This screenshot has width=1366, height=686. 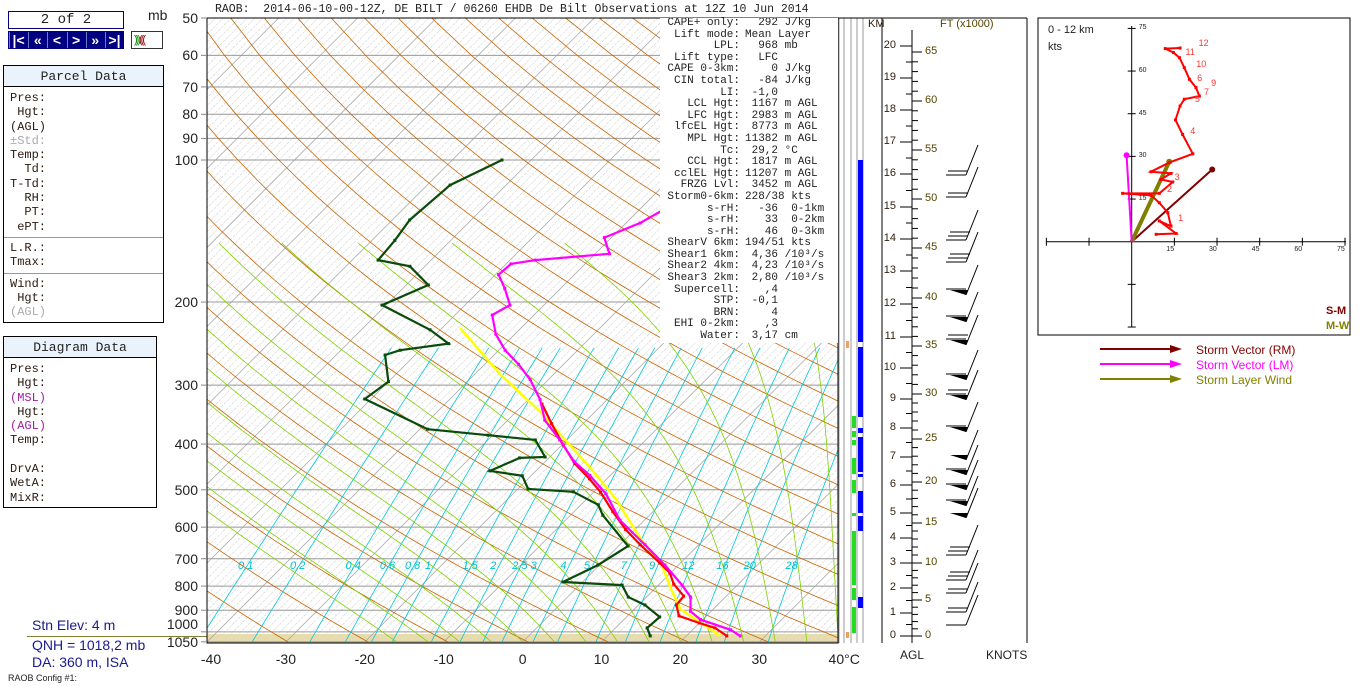 What do you see at coordinates (94, 40) in the screenshot?
I see `next-fast-button: »` at bounding box center [94, 40].